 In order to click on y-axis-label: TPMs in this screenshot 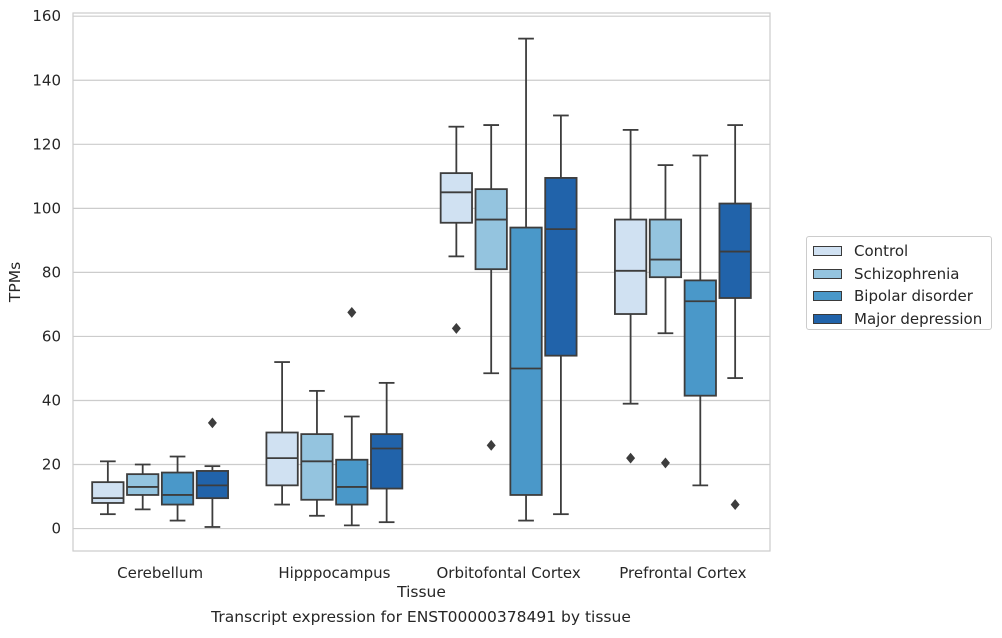, I will do `click(15, 282)`.